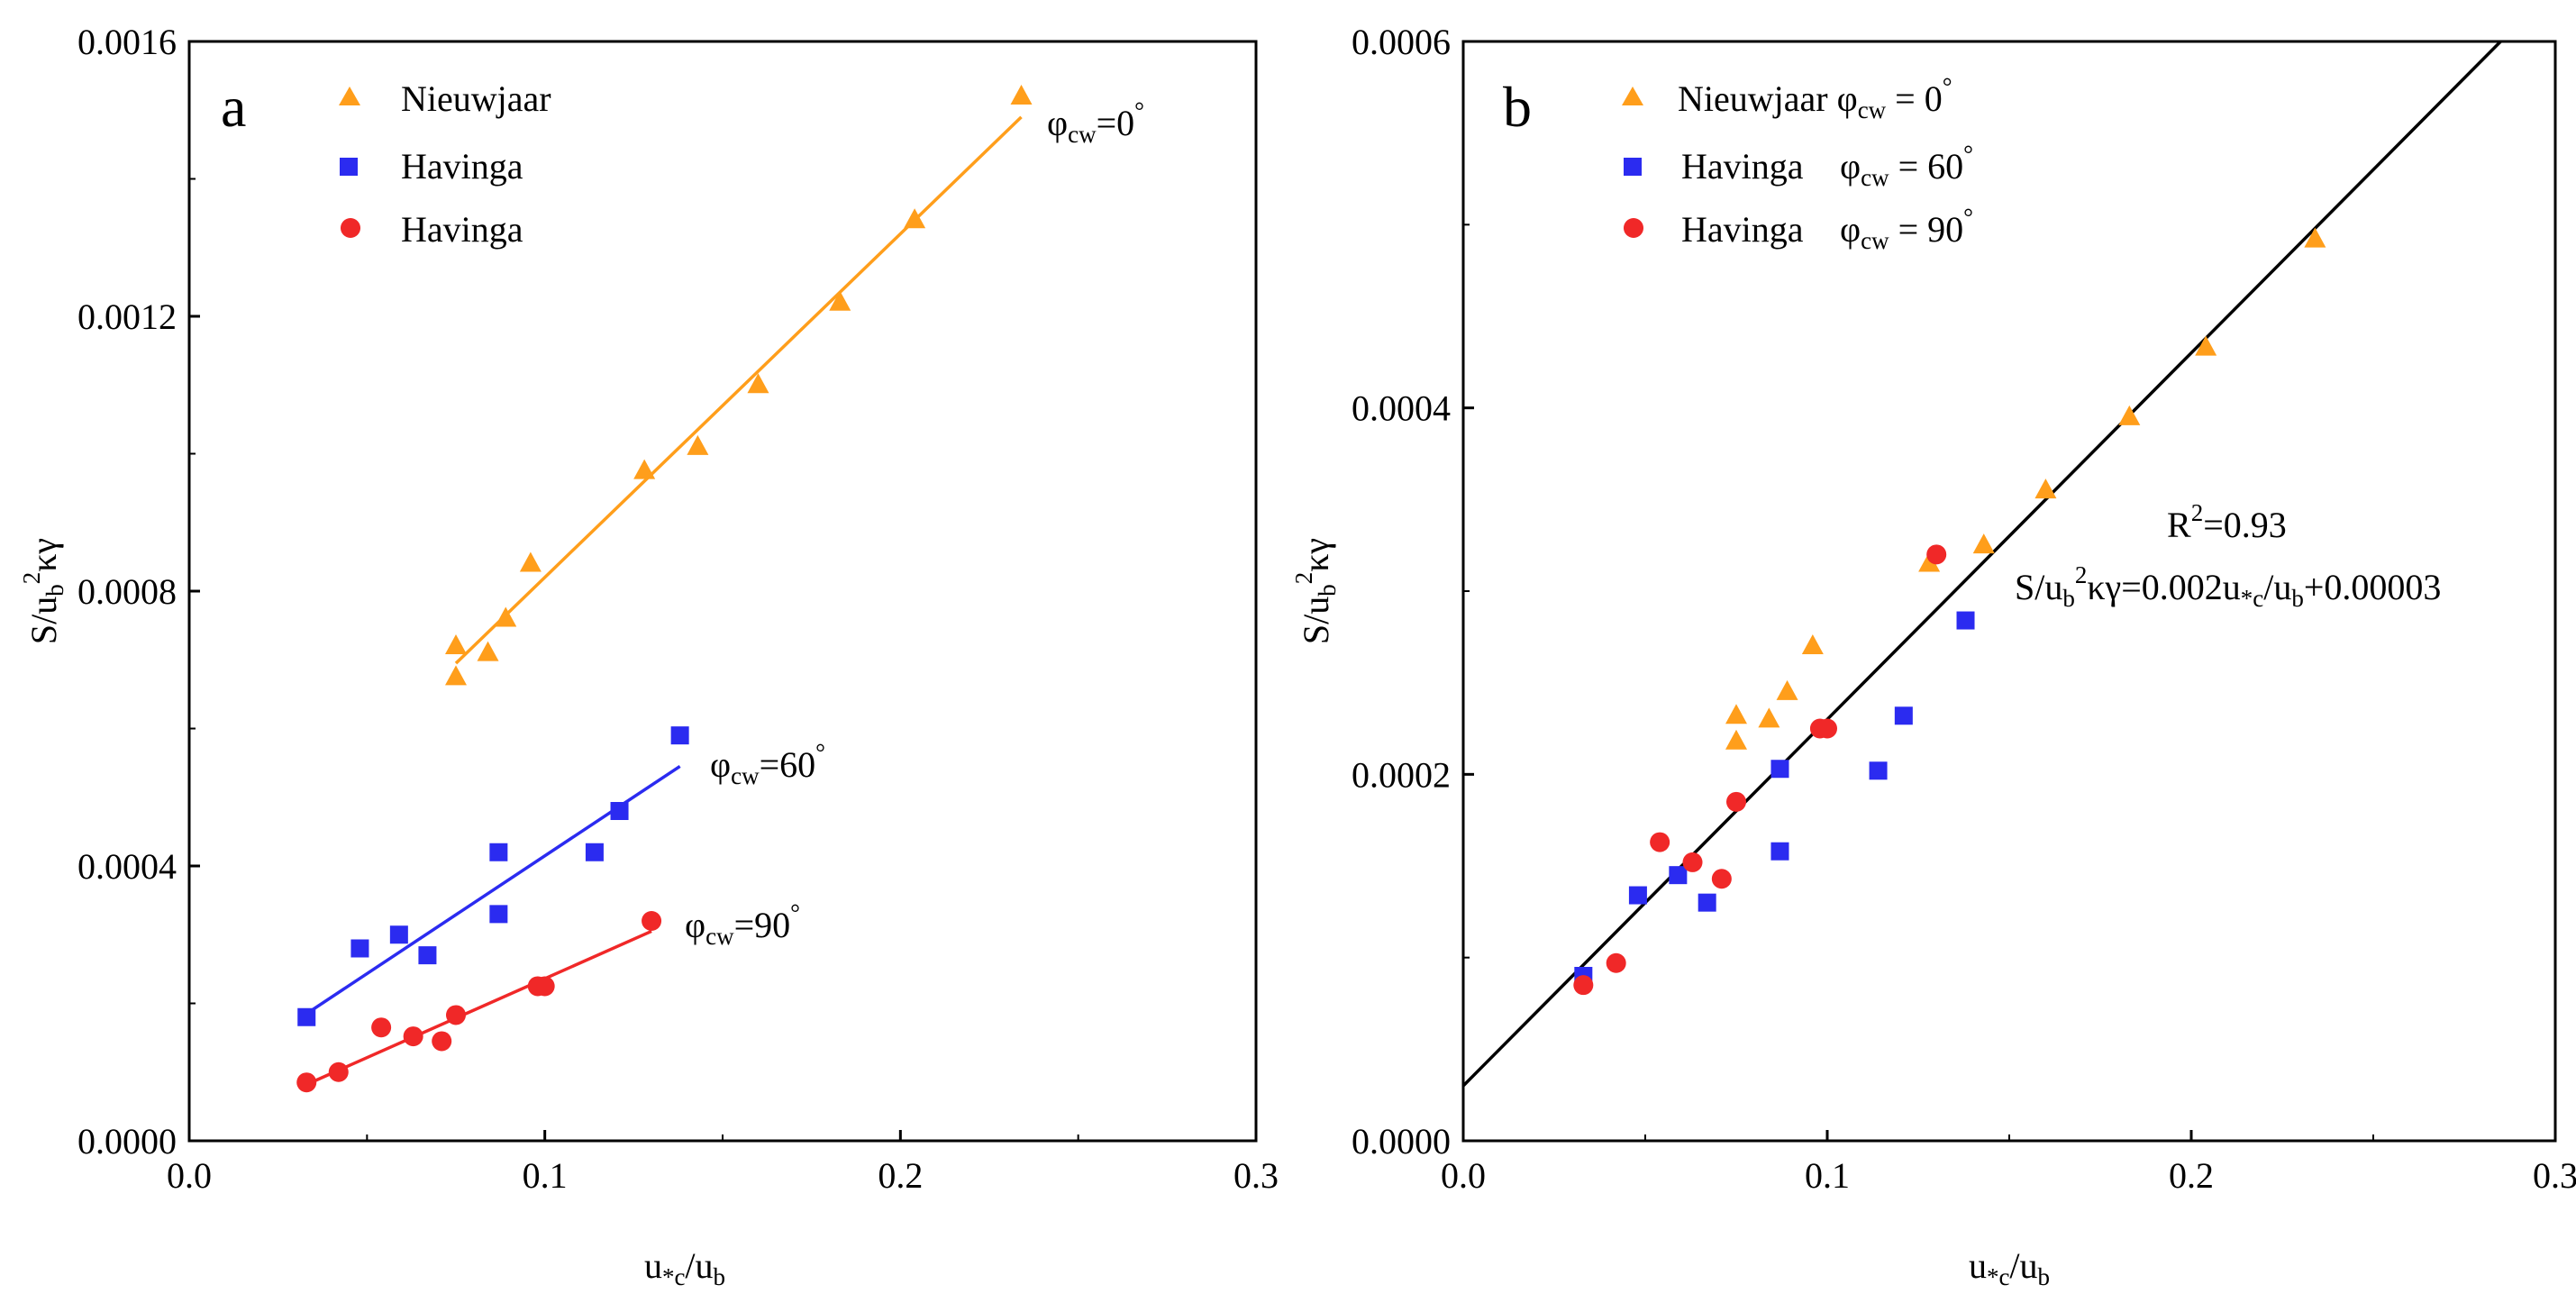 The width and height of the screenshot is (2576, 1303). I want to click on panel-b-y-tick-label: 0.0002, so click(1401, 774).